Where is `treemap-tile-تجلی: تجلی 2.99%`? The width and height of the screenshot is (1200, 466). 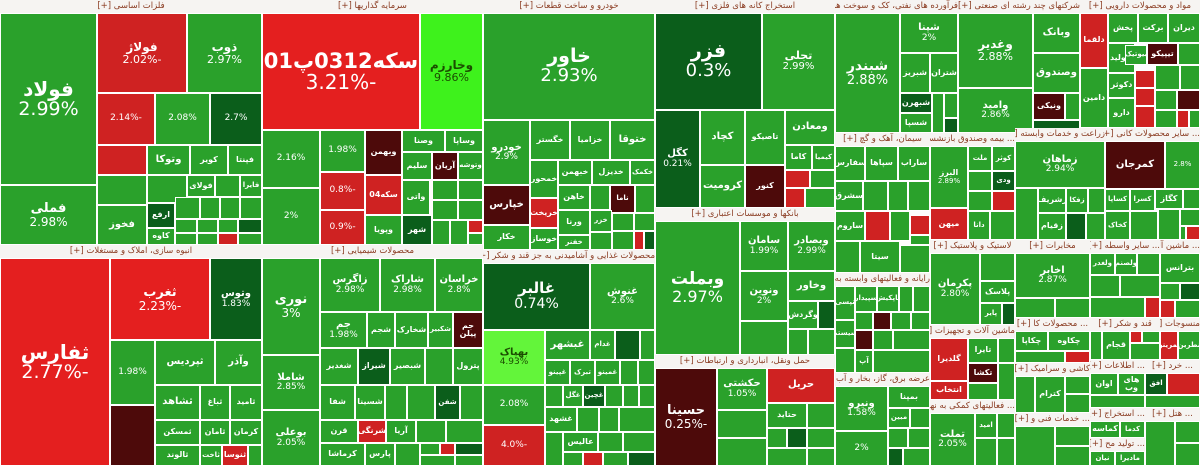
treemap-tile-تجلی: تجلی 2.99% is located at coordinates (798, 61).